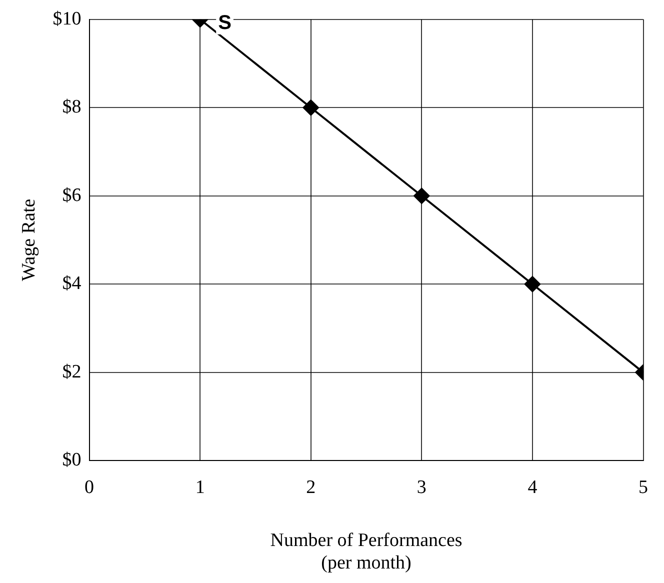  Describe the element at coordinates (311, 487) in the screenshot. I see `x-tick-label: 2` at that location.